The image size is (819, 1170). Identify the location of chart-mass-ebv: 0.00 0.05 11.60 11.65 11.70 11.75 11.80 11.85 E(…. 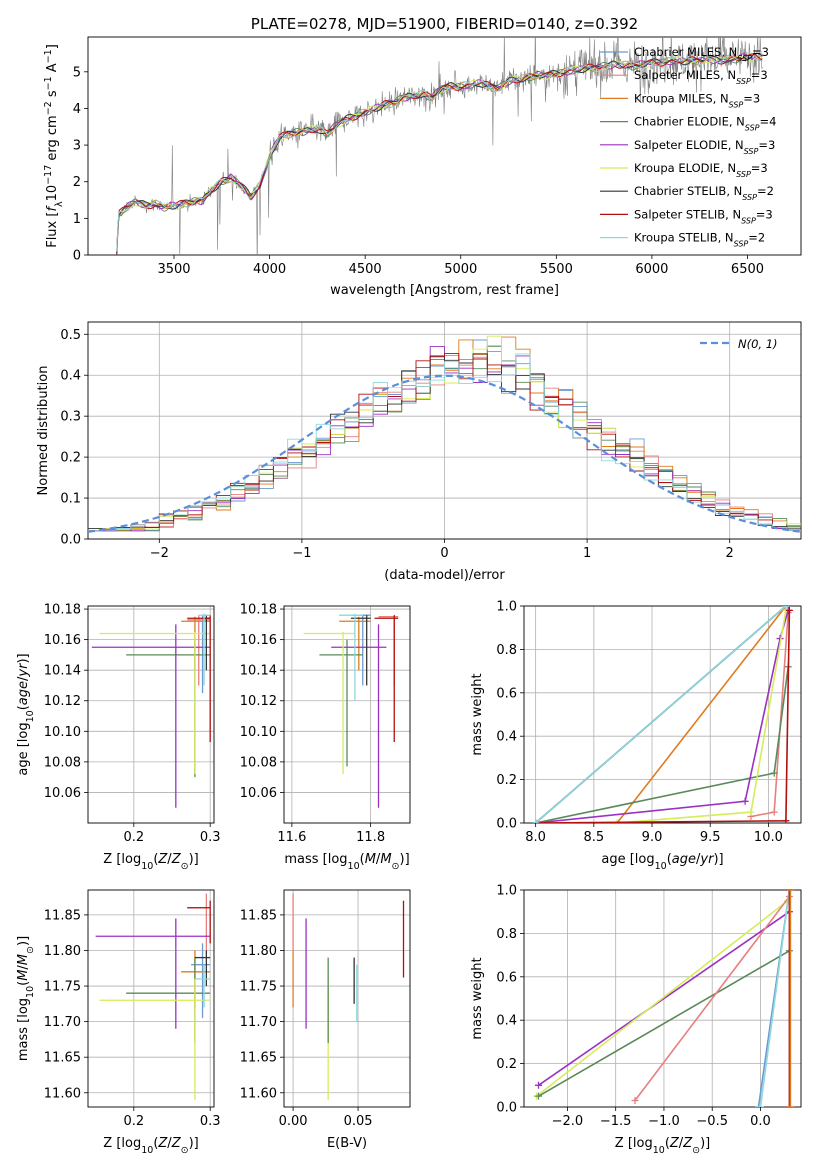
(325, 1020).